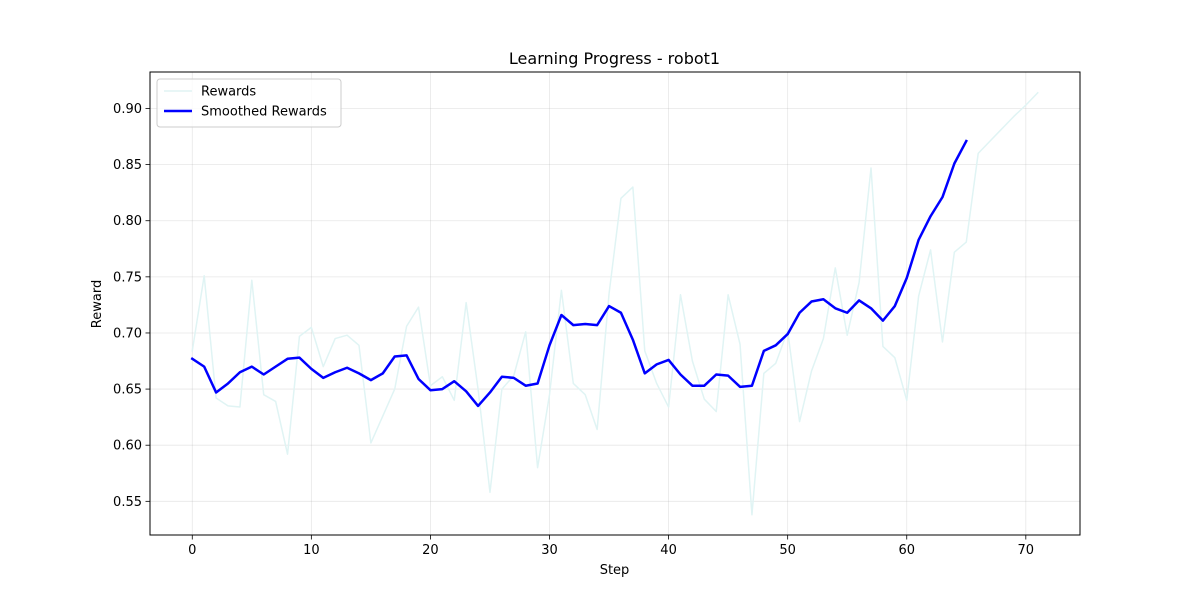 This screenshot has width=1200, height=604. Describe the element at coordinates (127, 446) in the screenshot. I see `y-tick-label: 0.60` at that location.